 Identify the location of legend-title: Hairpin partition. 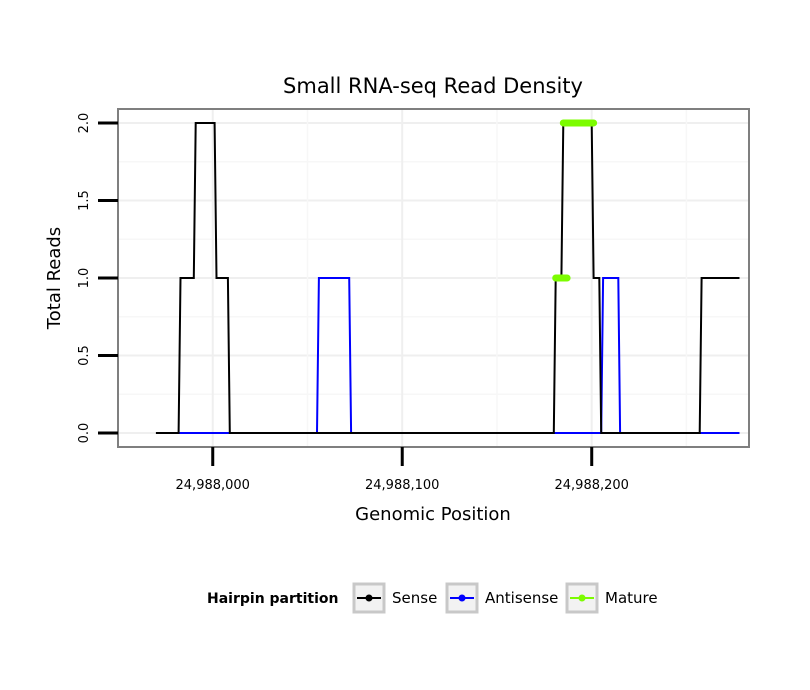
(272, 599).